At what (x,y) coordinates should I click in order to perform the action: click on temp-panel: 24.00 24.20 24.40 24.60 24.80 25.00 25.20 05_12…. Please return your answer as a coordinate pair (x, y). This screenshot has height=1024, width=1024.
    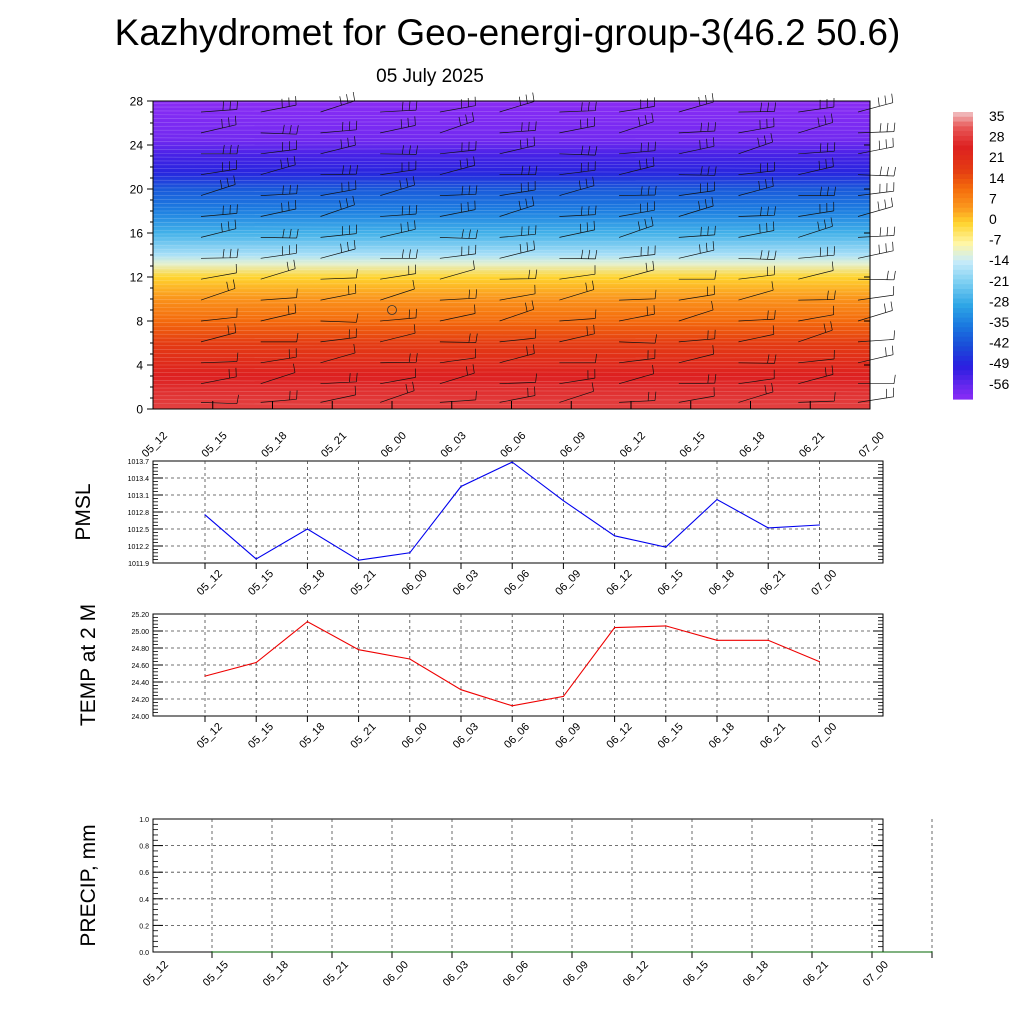
    Looking at the image, I should click on (480, 677).